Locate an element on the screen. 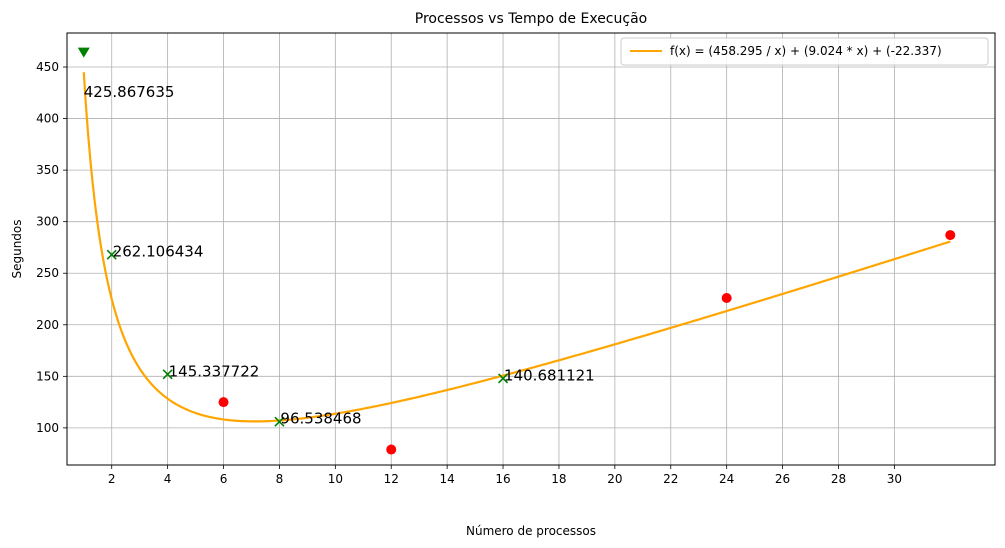  x-tick-label: 8 is located at coordinates (280, 479).